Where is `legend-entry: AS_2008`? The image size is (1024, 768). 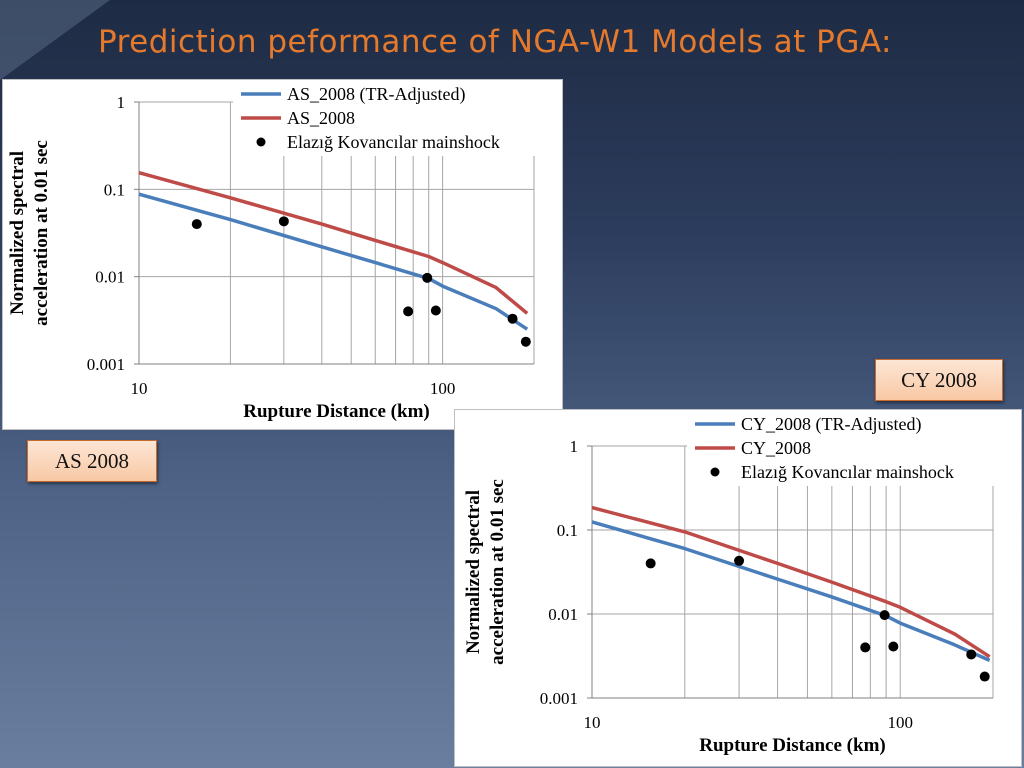
legend-entry: AS_2008 is located at coordinates (321, 118).